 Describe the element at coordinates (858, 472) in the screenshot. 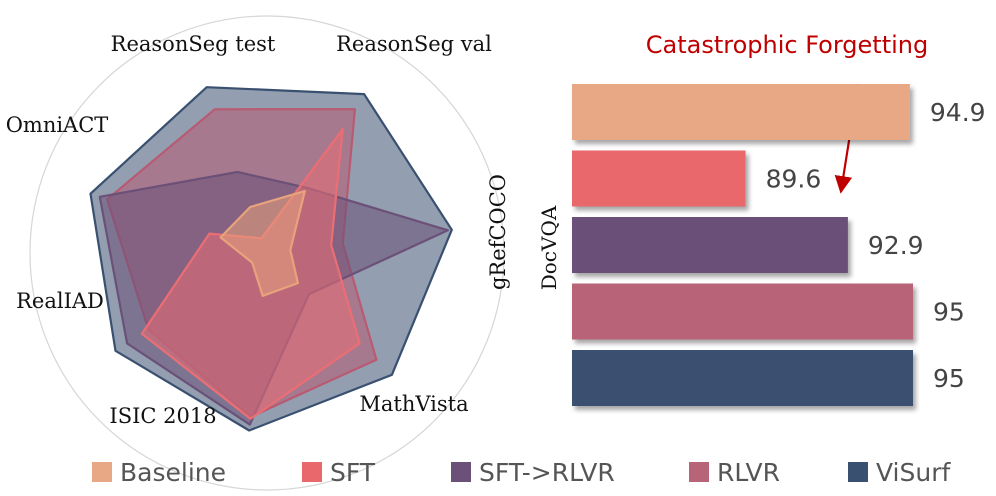

I see `legend-swatch-visurf` at that location.